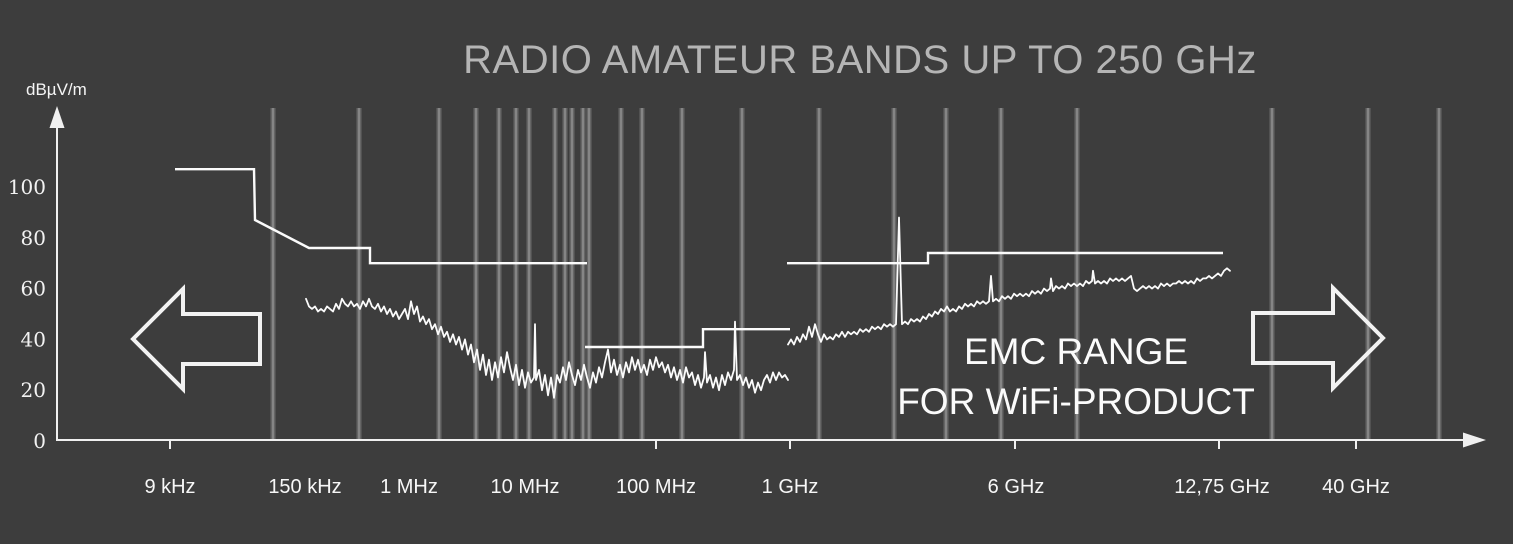 Image resolution: width=1513 pixels, height=544 pixels. Describe the element at coordinates (27, 187) in the screenshot. I see `y-axis-tick-label: 100` at that location.